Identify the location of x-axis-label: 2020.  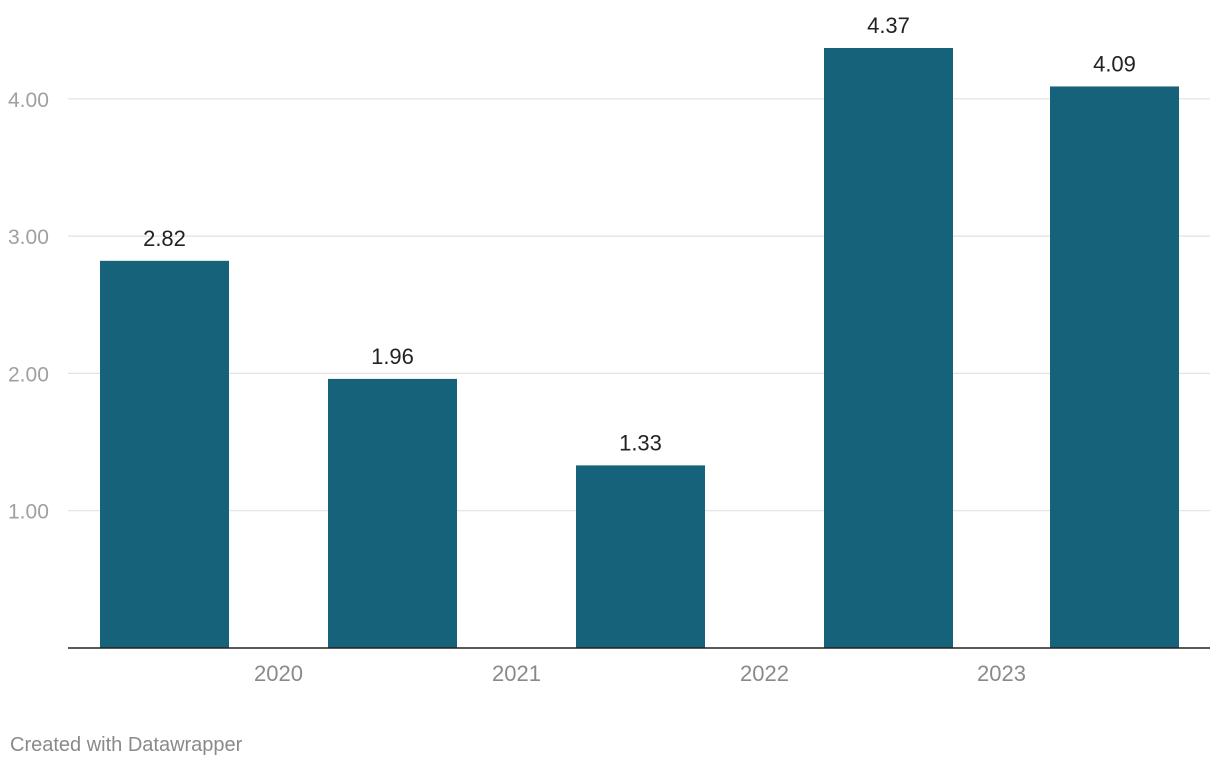
(278, 673).